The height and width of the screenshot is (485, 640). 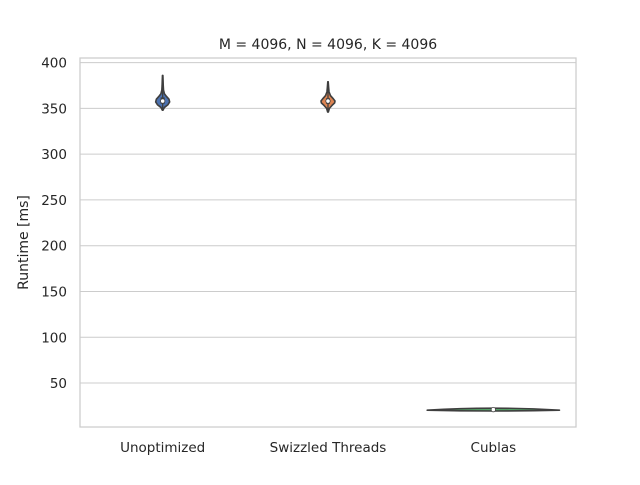 What do you see at coordinates (54, 64) in the screenshot?
I see `y-tick-label: 400` at bounding box center [54, 64].